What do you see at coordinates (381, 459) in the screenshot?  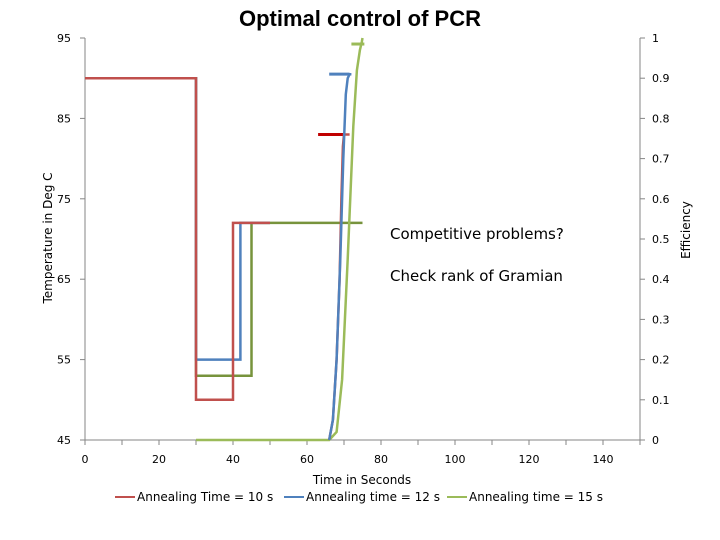 I see `x-tick-label: 80` at bounding box center [381, 459].